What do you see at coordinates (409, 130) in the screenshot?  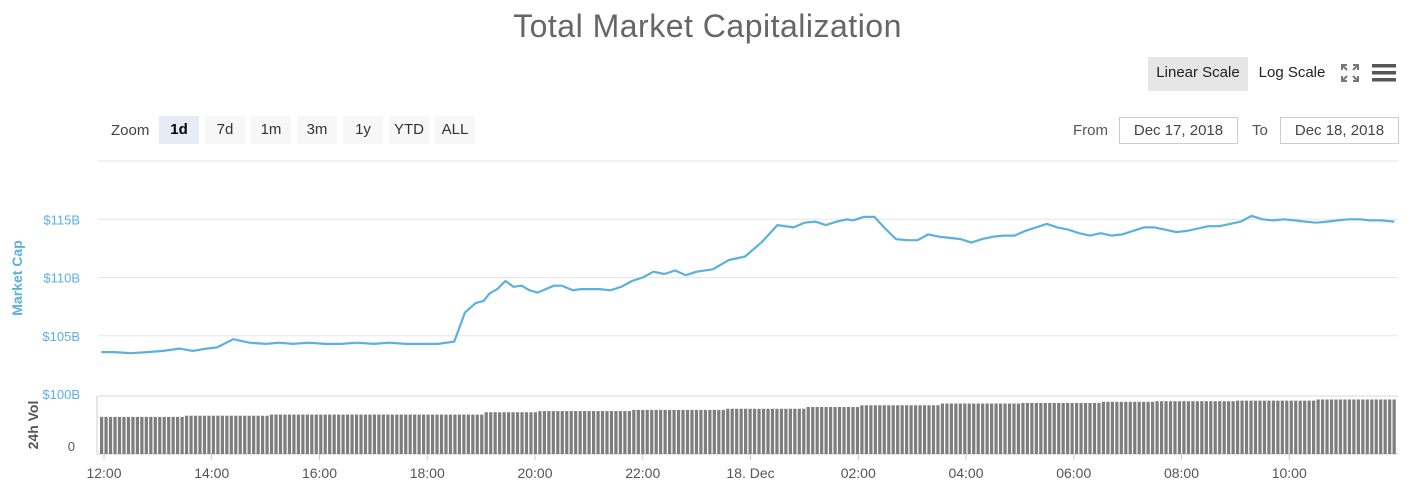 I see `zoom-ytd-button: YTD` at bounding box center [409, 130].